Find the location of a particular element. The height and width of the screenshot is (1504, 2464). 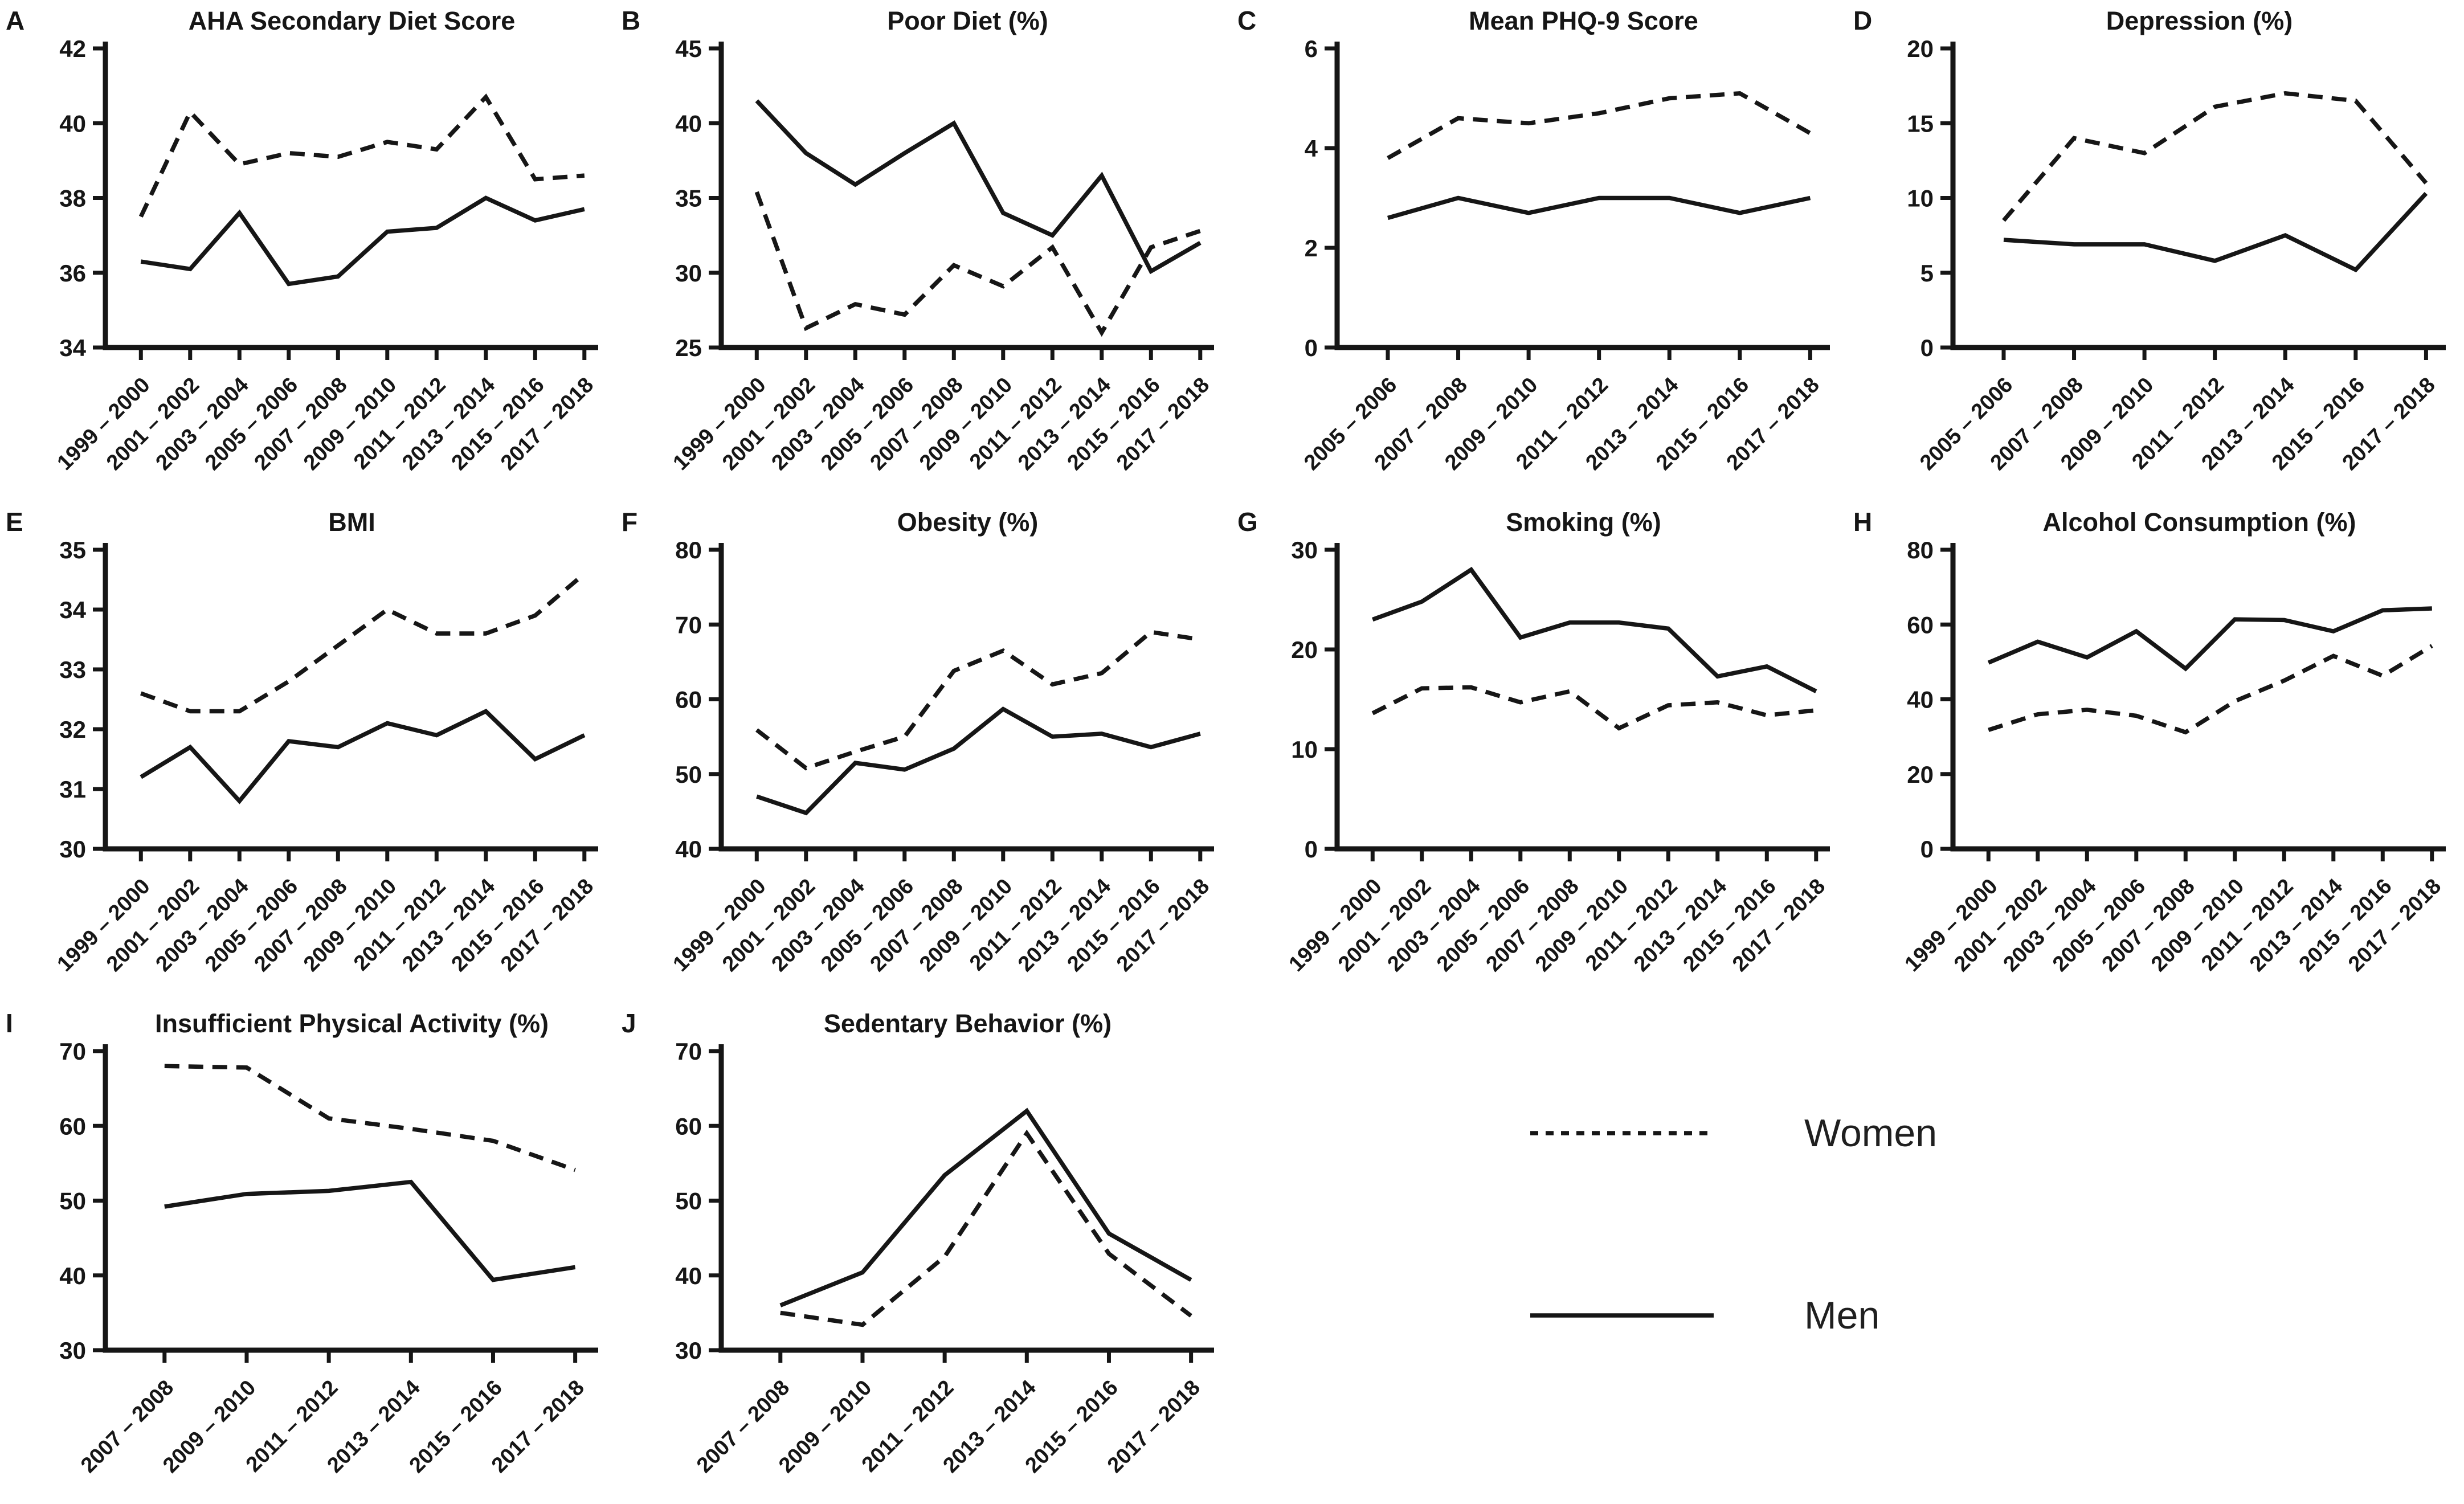

y-tick-label: 25 is located at coordinates (689, 347).